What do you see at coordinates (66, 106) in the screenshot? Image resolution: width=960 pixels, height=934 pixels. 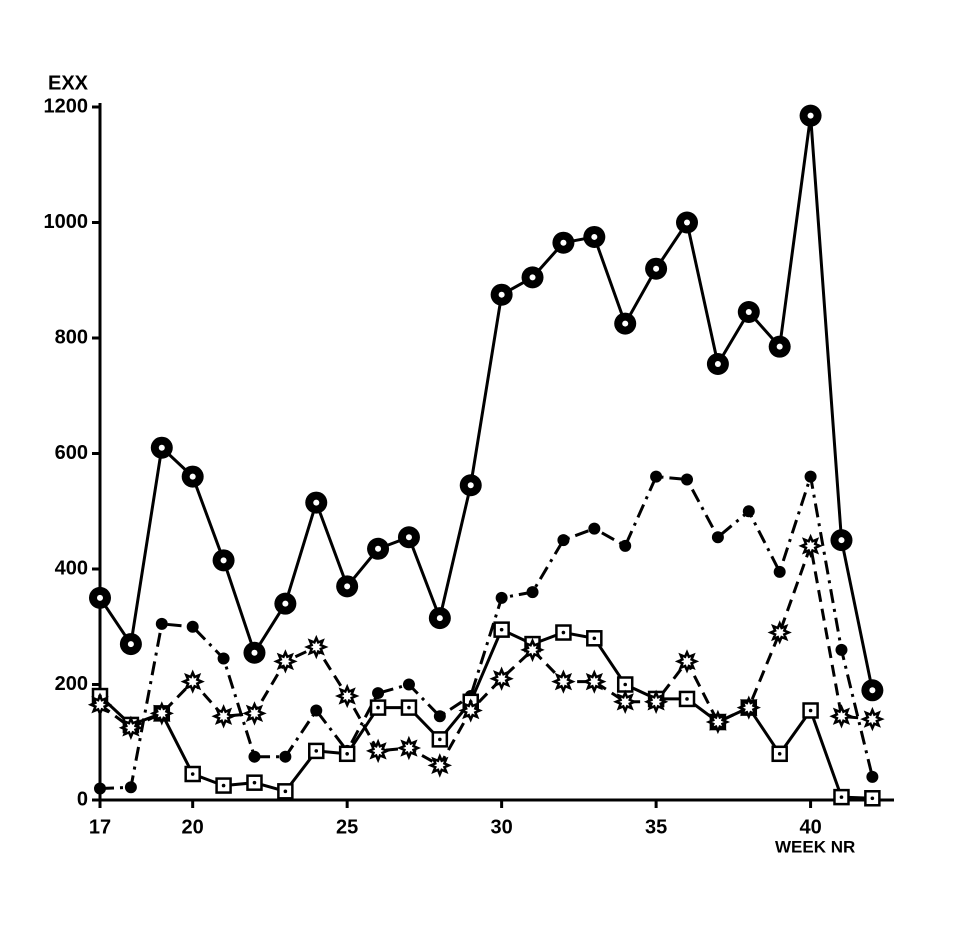 I see `y-tick-label: 1200` at bounding box center [66, 106].